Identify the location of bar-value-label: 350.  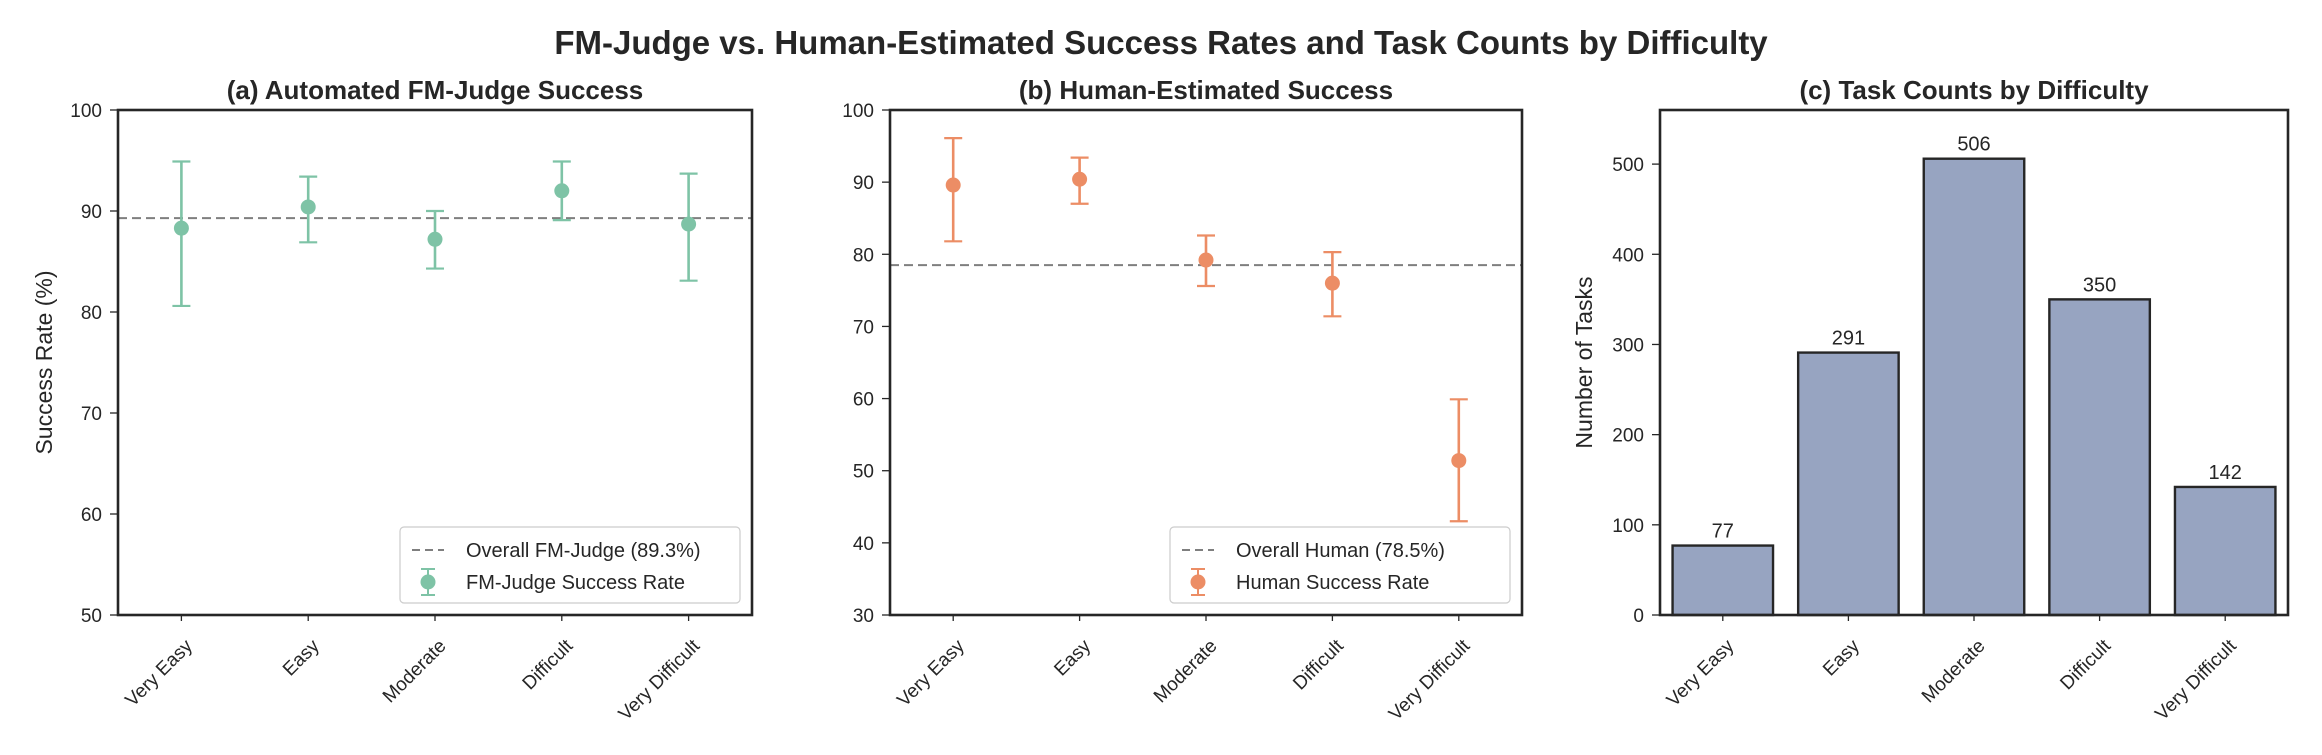
(2099, 285).